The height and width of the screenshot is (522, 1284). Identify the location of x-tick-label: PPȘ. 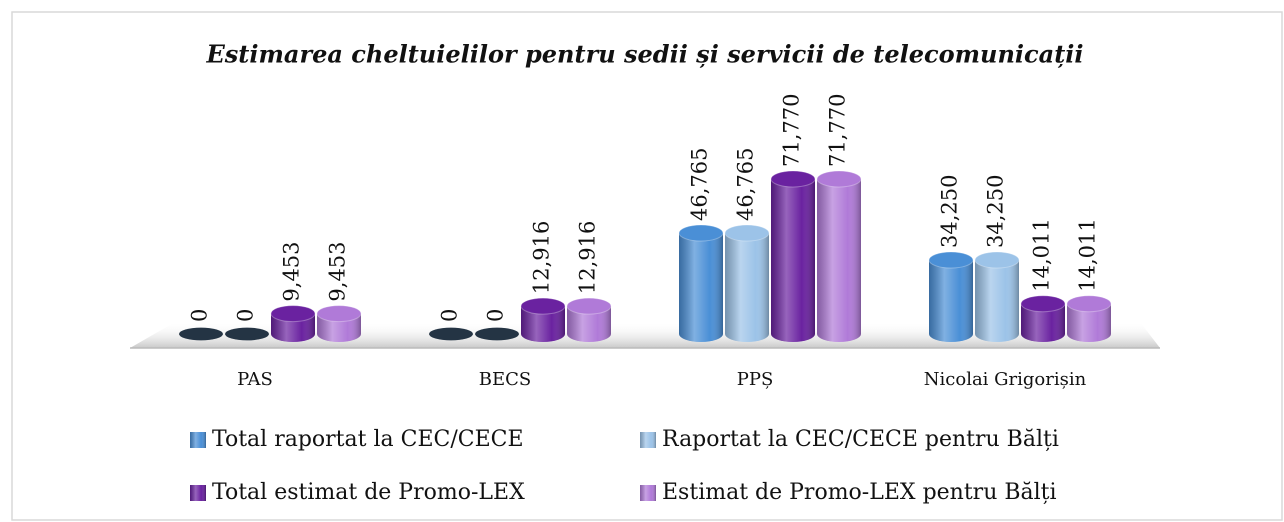
(755, 379).